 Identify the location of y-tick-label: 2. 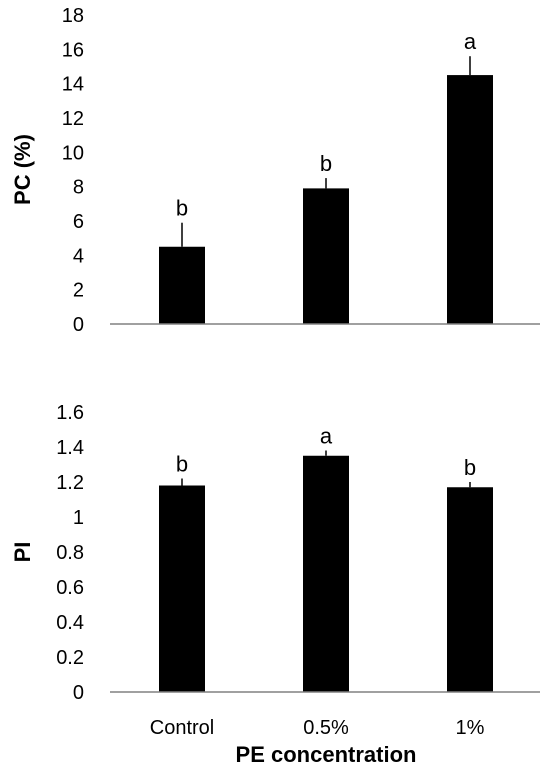
(78, 291).